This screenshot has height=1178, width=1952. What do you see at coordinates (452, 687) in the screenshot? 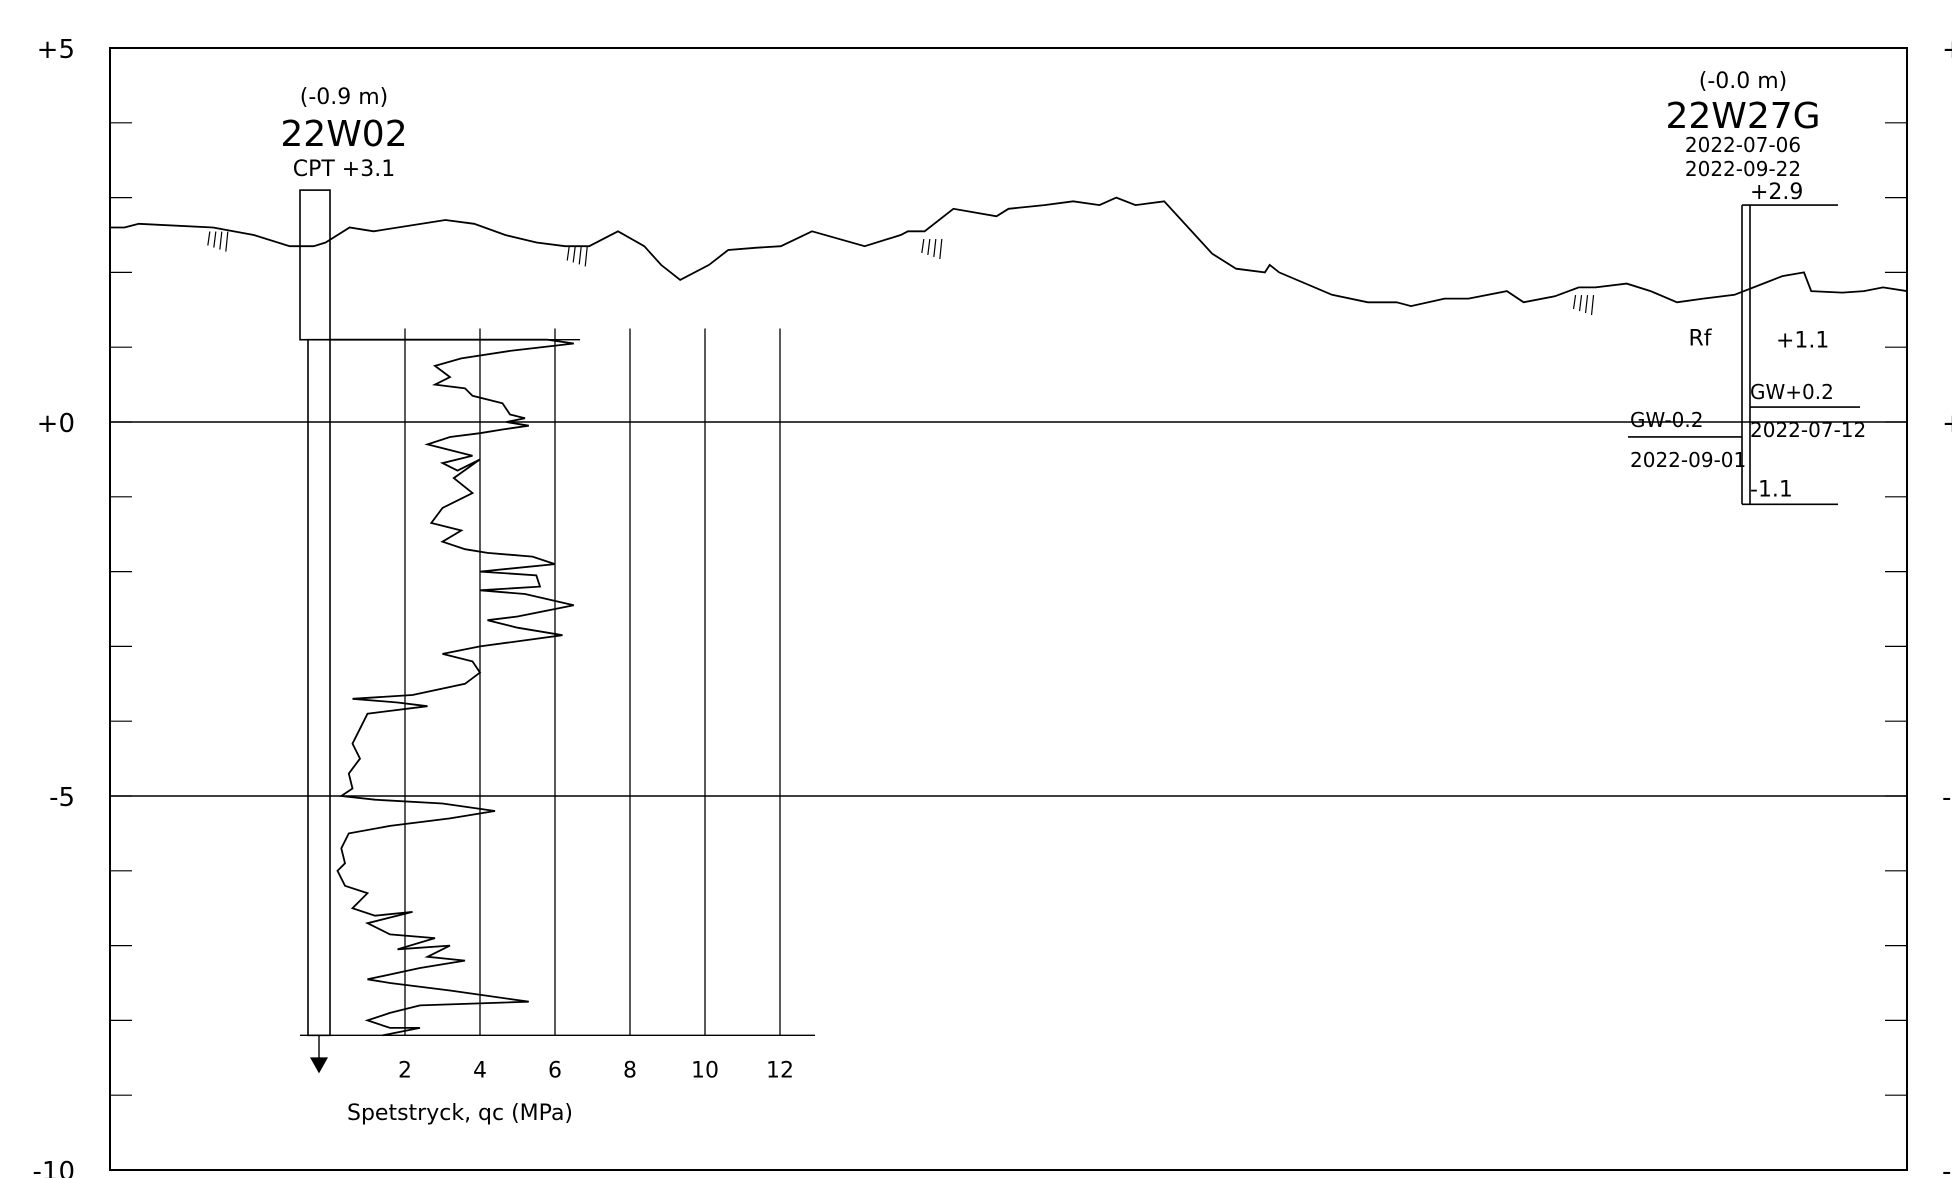
I see `cpt-resistance-curve` at bounding box center [452, 687].